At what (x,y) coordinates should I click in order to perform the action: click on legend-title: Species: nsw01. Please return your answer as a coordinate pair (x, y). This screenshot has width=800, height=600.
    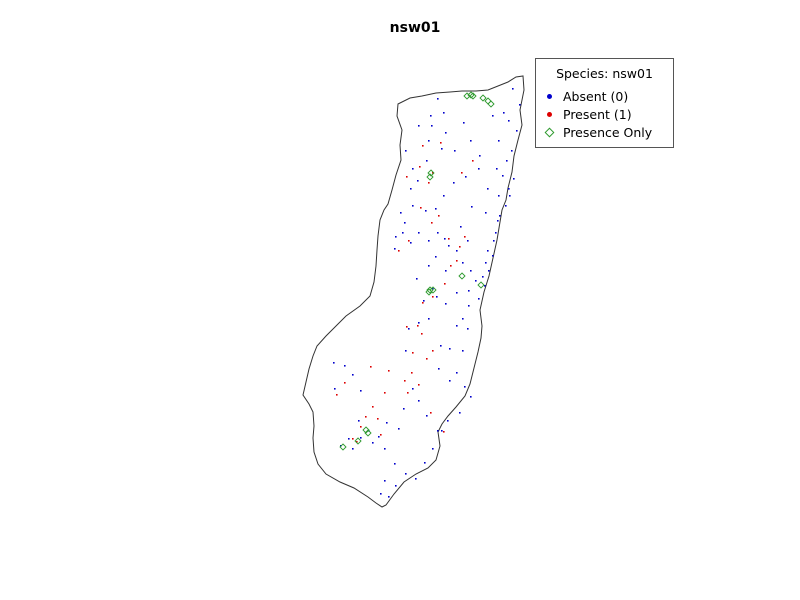
    Looking at the image, I should click on (604, 73).